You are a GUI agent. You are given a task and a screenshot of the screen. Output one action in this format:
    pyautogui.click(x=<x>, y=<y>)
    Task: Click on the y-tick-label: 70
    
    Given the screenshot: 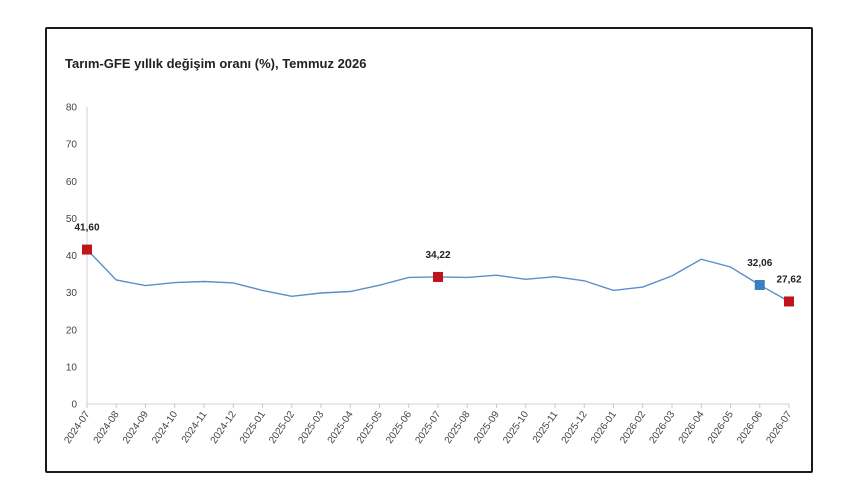 What is the action you would take?
    pyautogui.click(x=72, y=145)
    